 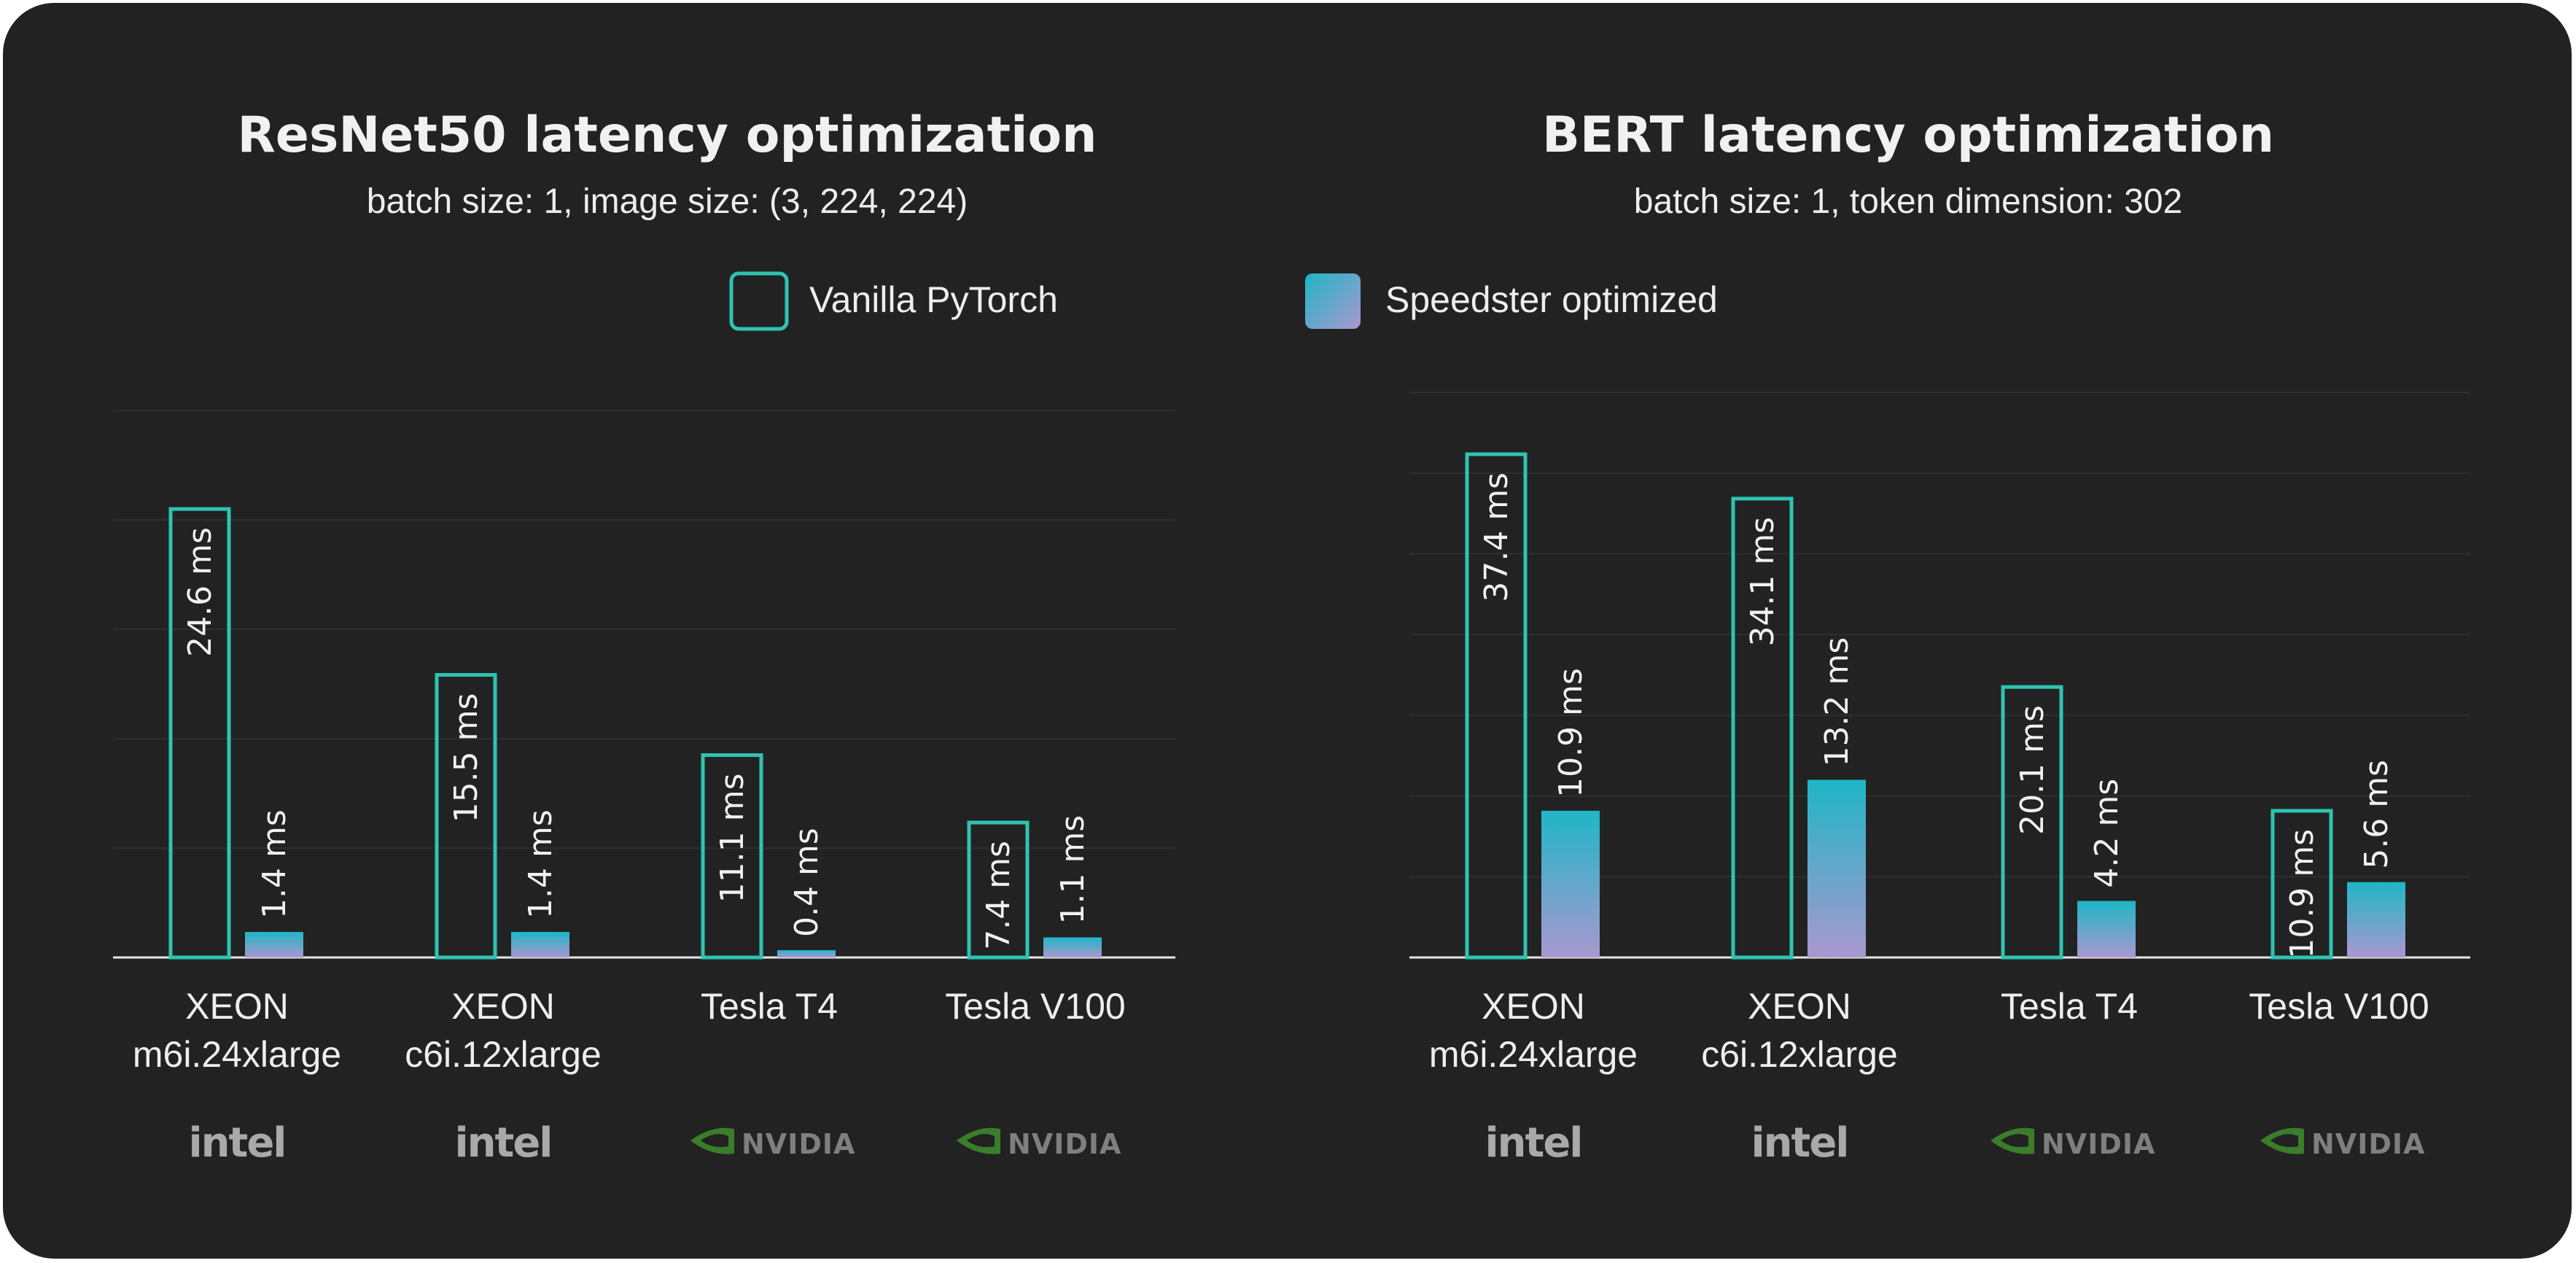 What do you see at coordinates (732, 838) in the screenshot?
I see `bar-label-vanilla: 11.1 ms` at bounding box center [732, 838].